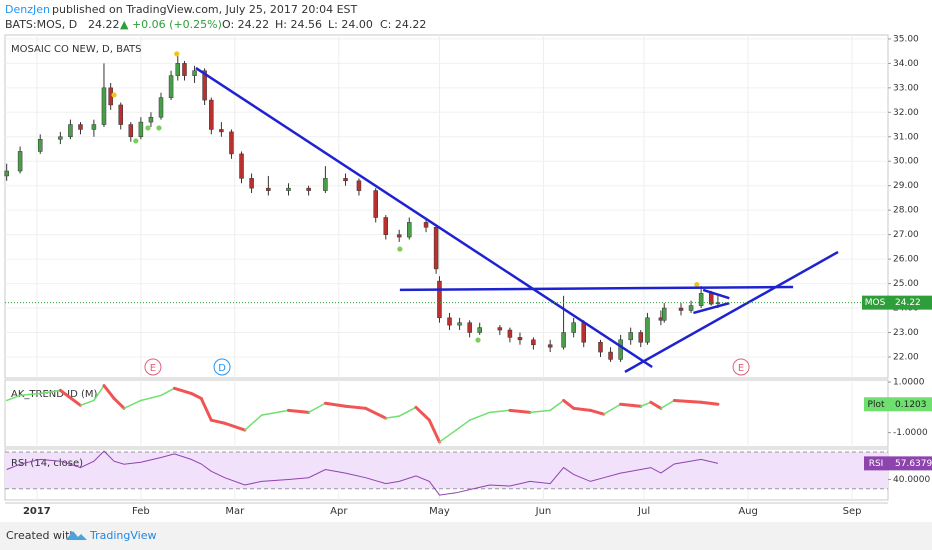  I want to click on footer-logo, so click(76, 535).